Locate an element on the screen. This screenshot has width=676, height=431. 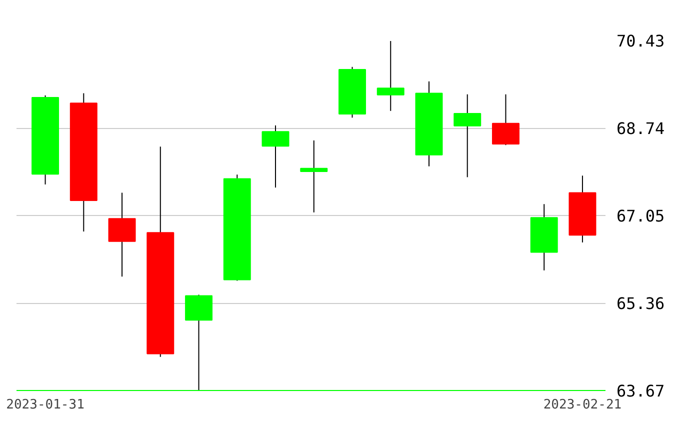
y-tick-label: 70.43 is located at coordinates (640, 41).